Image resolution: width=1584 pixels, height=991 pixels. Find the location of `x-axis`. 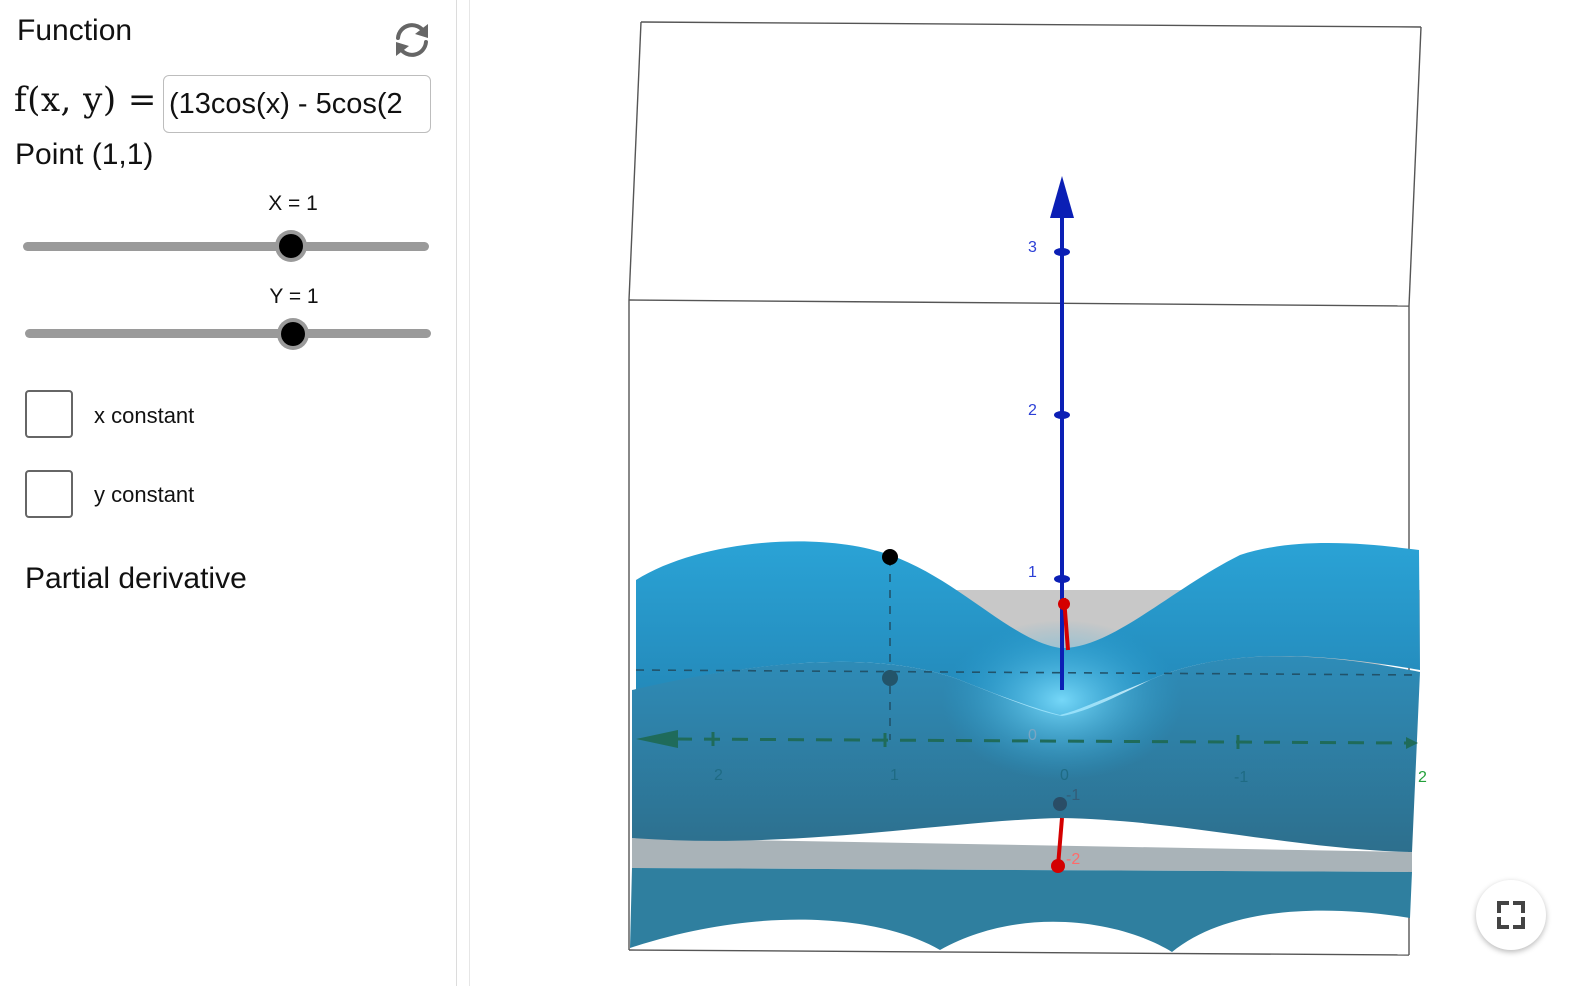

x-axis is located at coordinates (1027, 739).